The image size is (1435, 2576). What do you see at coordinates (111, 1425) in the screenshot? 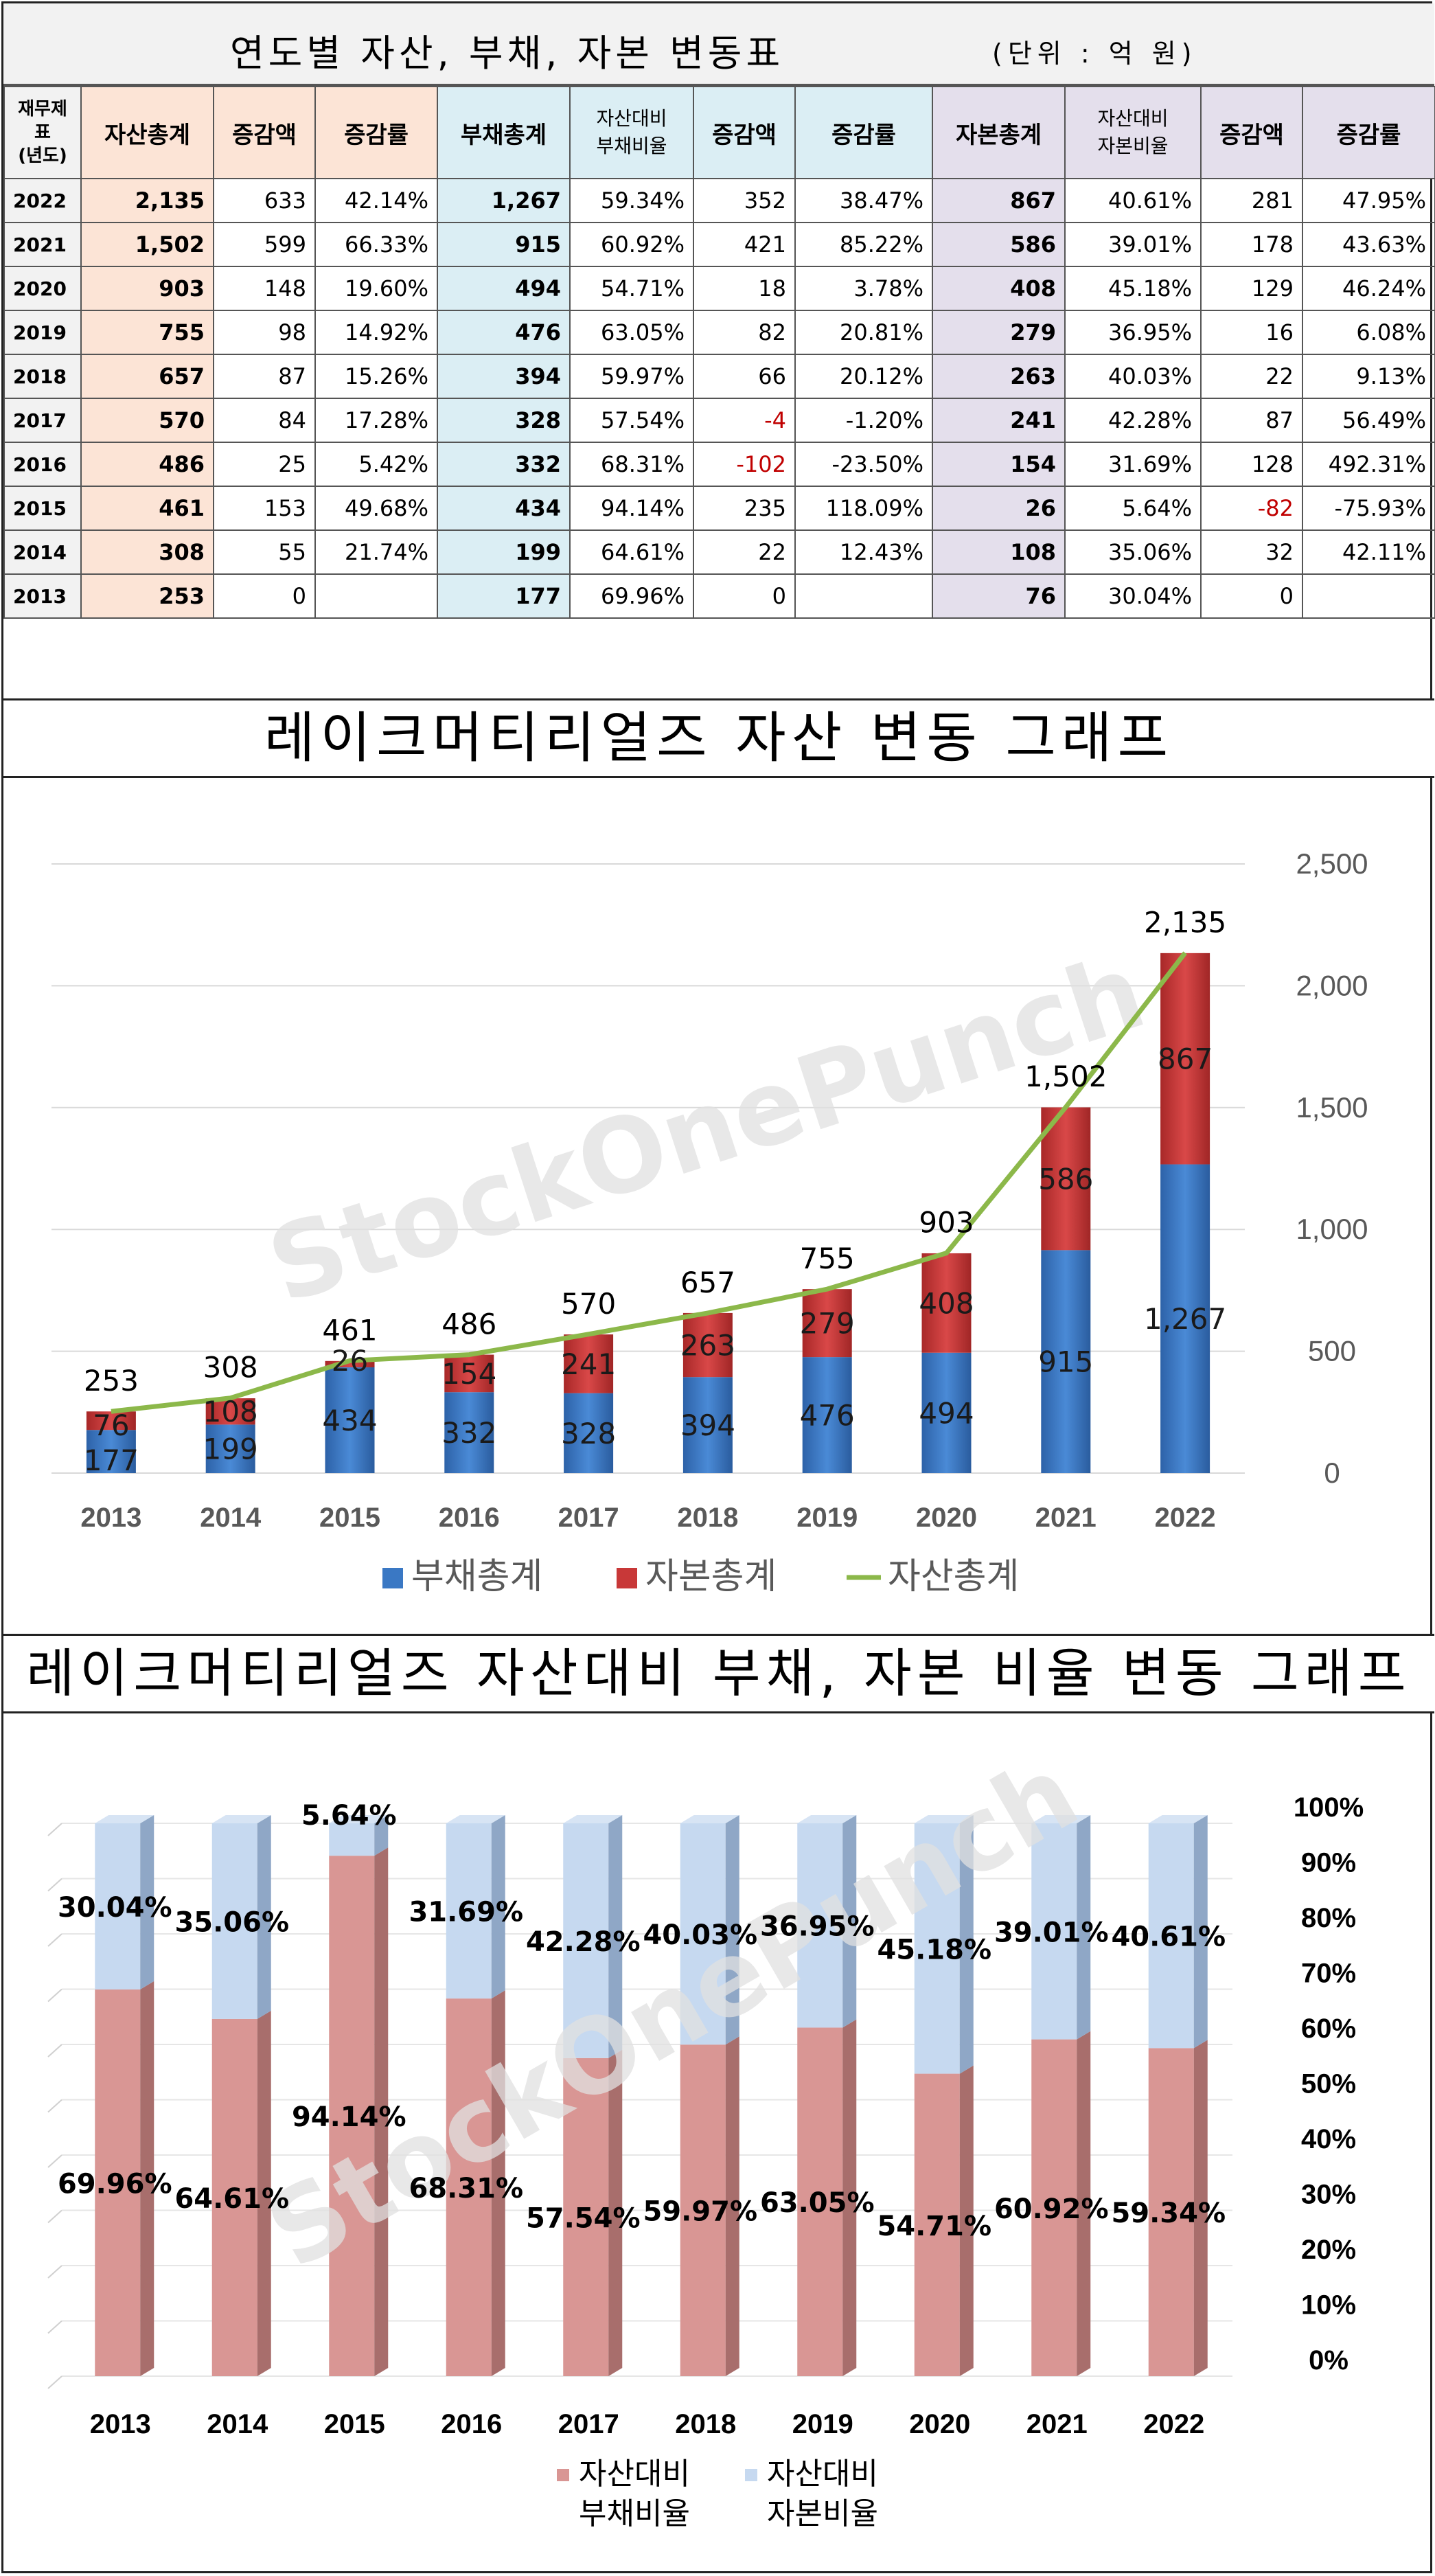
I see `equity-value-label: 76` at bounding box center [111, 1425].